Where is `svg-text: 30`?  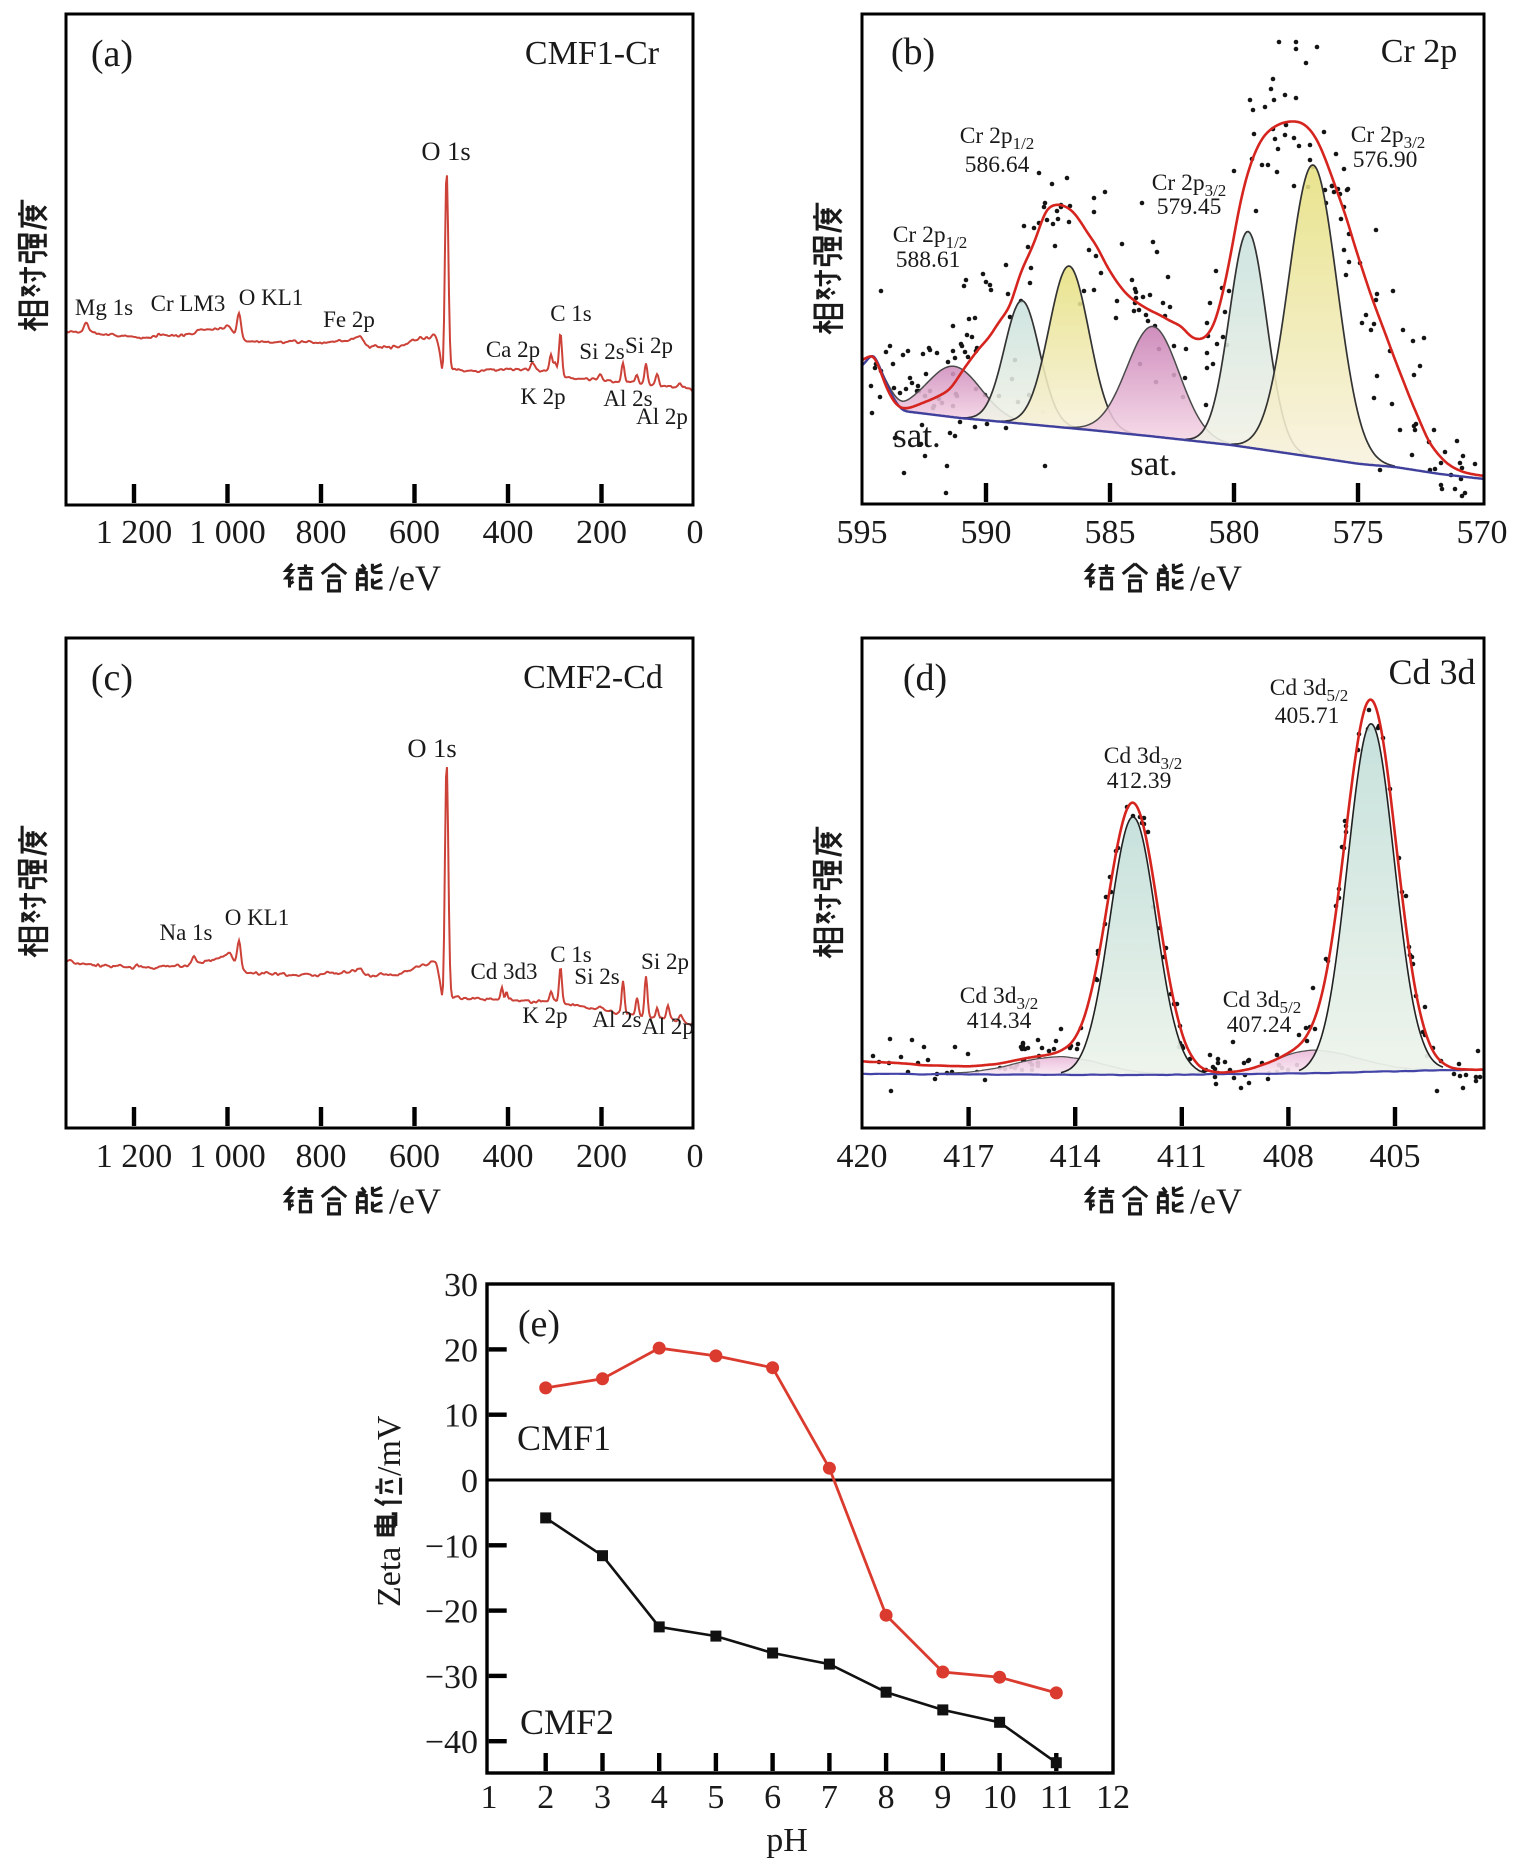 svg-text: 30 is located at coordinates (461, 1285).